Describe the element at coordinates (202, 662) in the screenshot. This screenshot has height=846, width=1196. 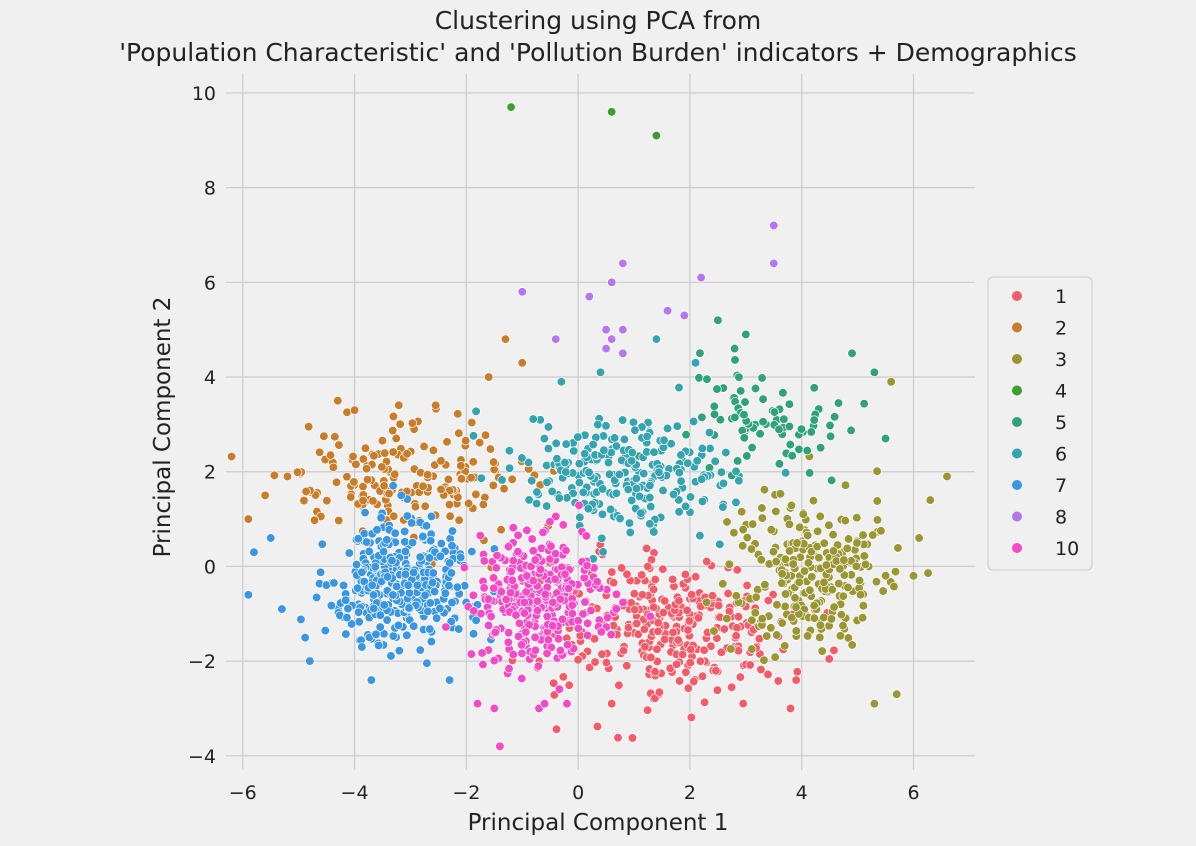
I see `y-tick-label: −2` at that location.